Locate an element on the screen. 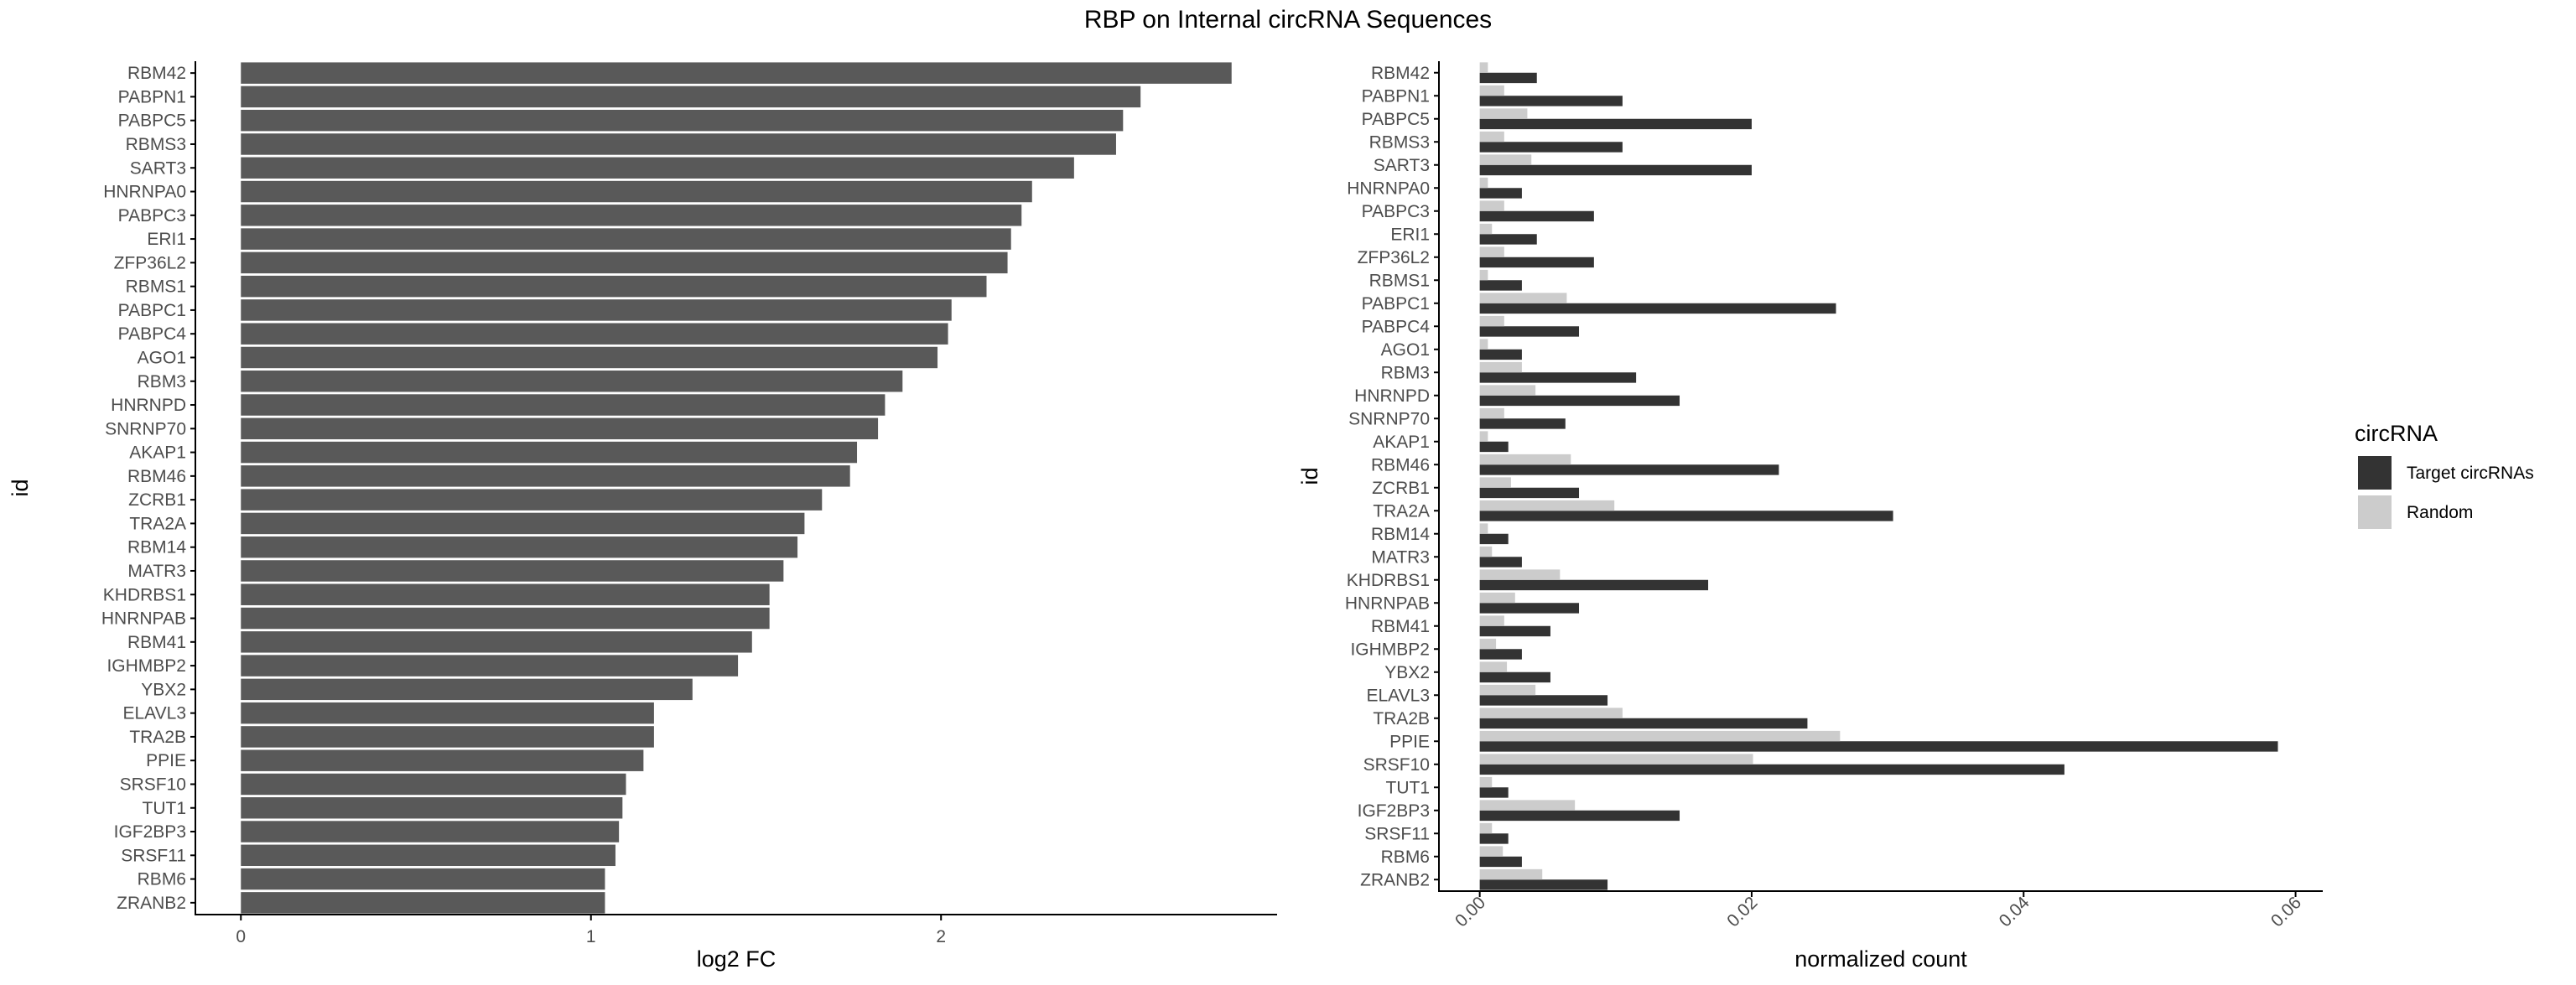  bar-sart3 is located at coordinates (657, 168).